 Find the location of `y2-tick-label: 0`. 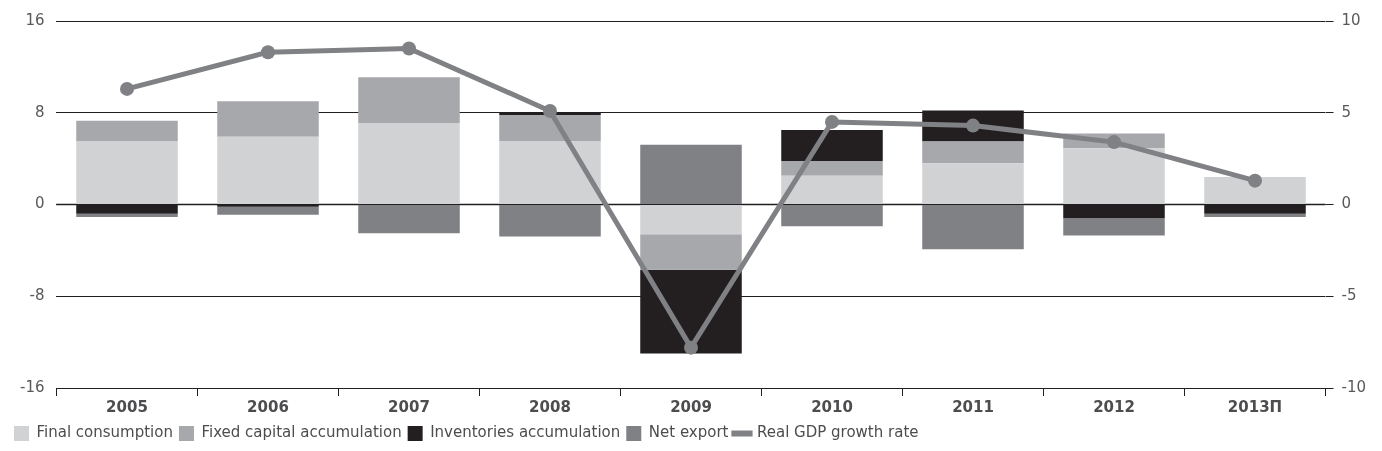

y2-tick-label: 0 is located at coordinates (1346, 203).